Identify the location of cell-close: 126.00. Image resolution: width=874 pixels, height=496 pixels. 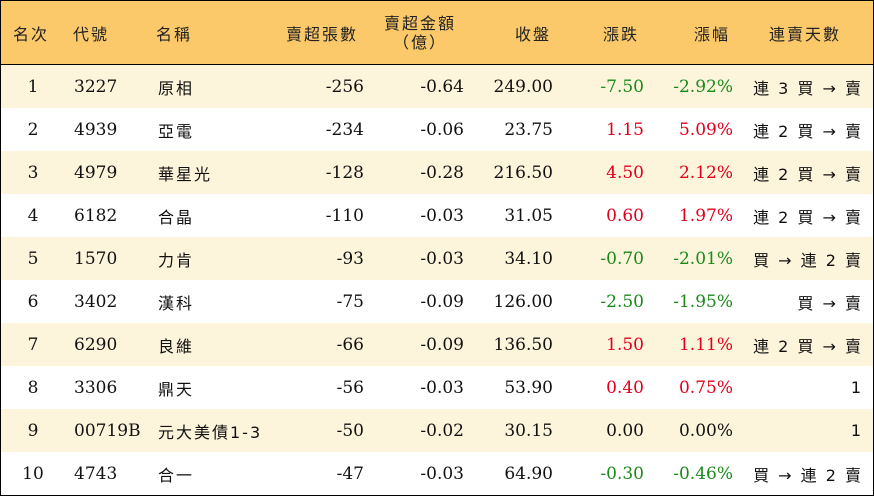
(523, 301).